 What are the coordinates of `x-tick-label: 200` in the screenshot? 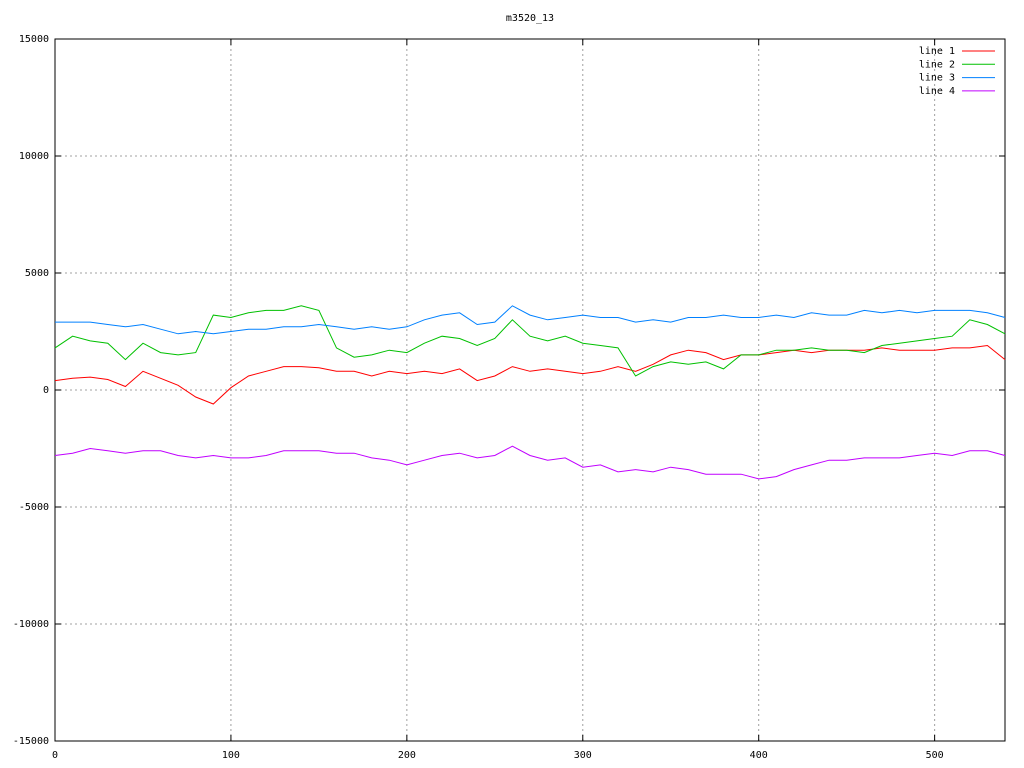 It's located at (407, 755).